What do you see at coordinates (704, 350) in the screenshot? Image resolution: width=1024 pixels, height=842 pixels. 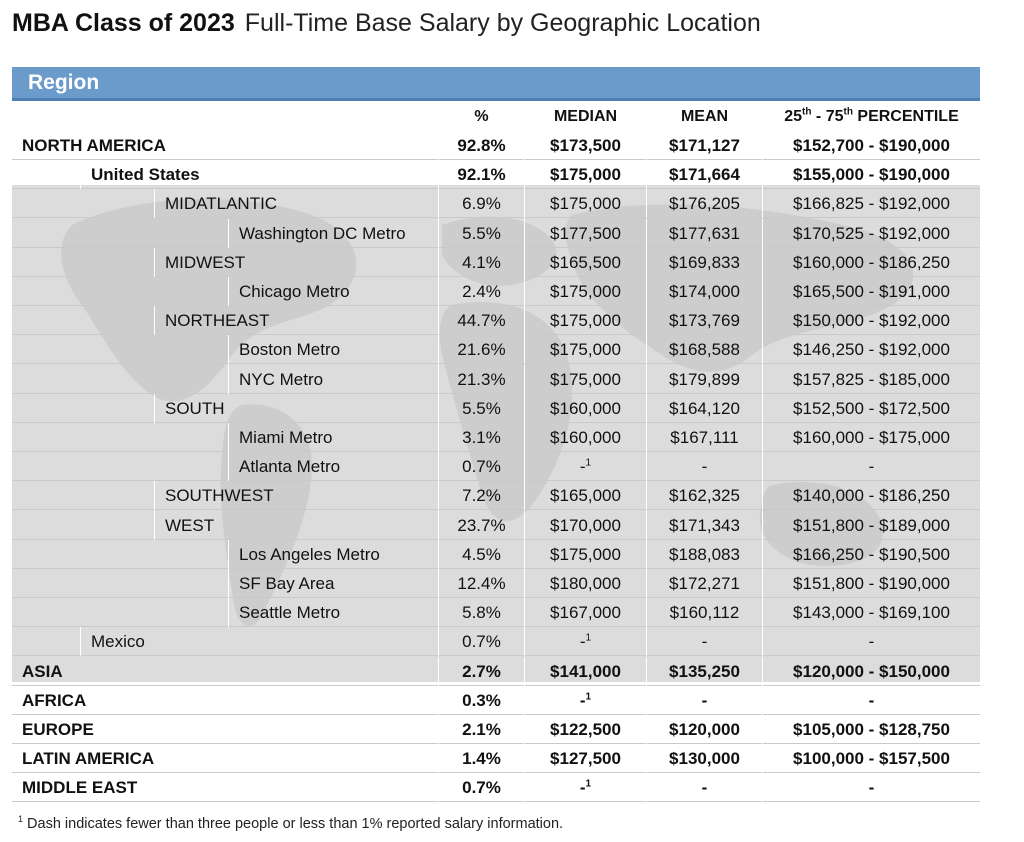 I see `mean-value: $168,588` at bounding box center [704, 350].